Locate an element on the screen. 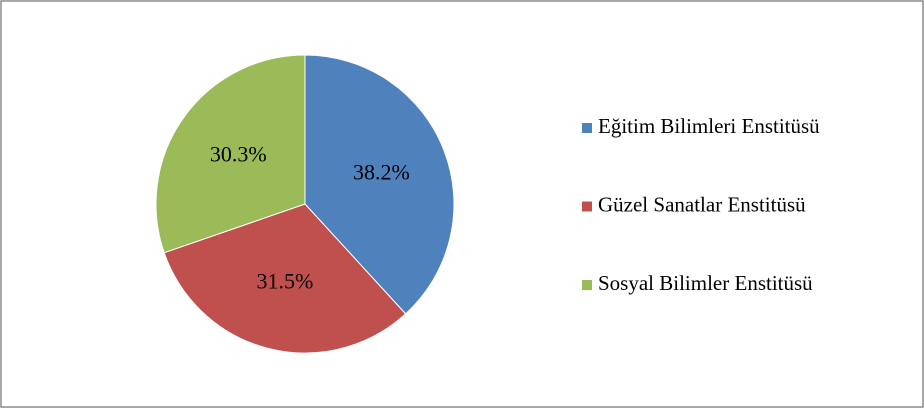 The width and height of the screenshot is (924, 408). data-label: 38.2% is located at coordinates (381, 171).